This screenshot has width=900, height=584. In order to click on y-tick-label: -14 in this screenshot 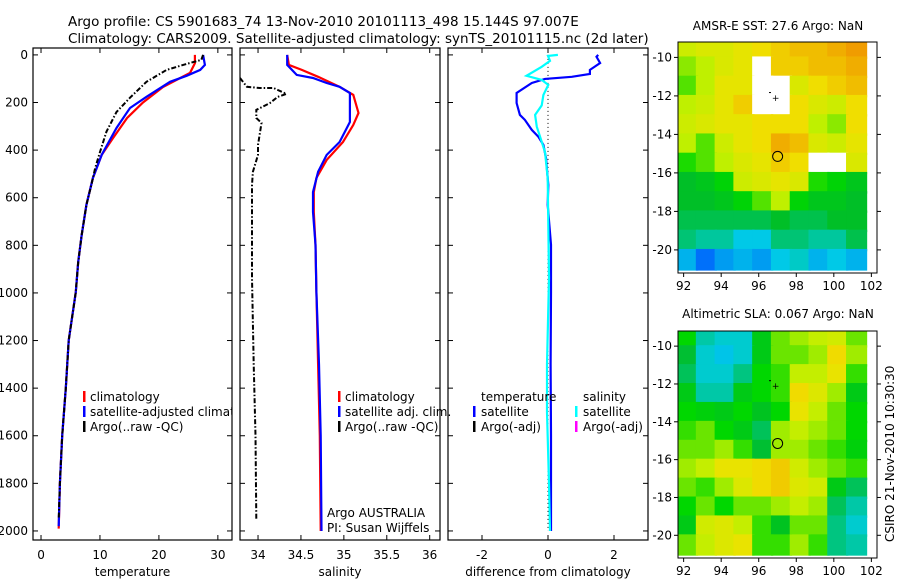, I will do `click(662, 422)`.